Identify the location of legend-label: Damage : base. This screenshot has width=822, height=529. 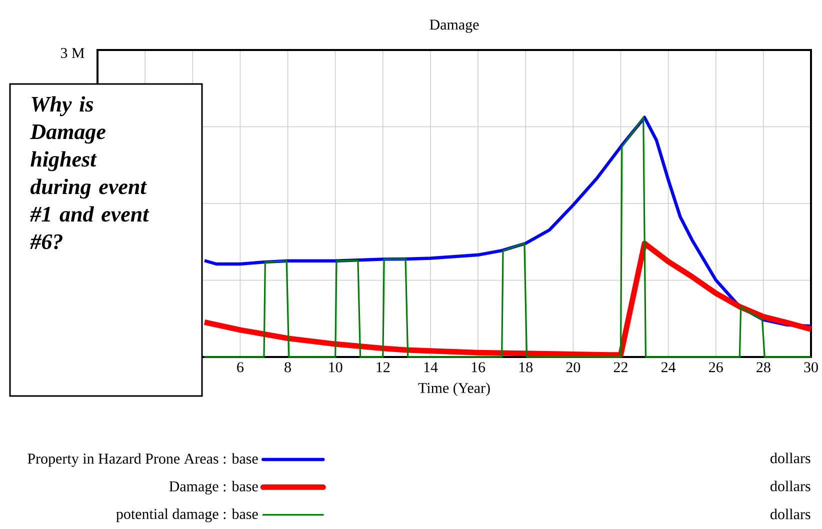
(213, 487).